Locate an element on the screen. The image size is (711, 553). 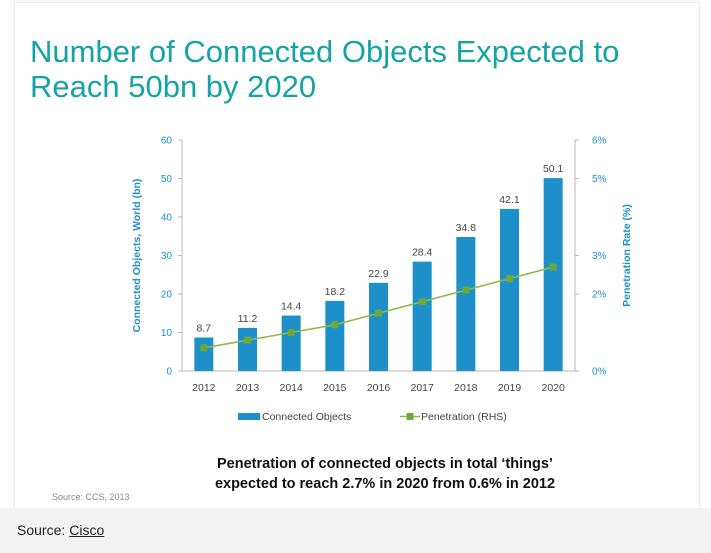
y2-tick-label: 0% is located at coordinates (599, 372).